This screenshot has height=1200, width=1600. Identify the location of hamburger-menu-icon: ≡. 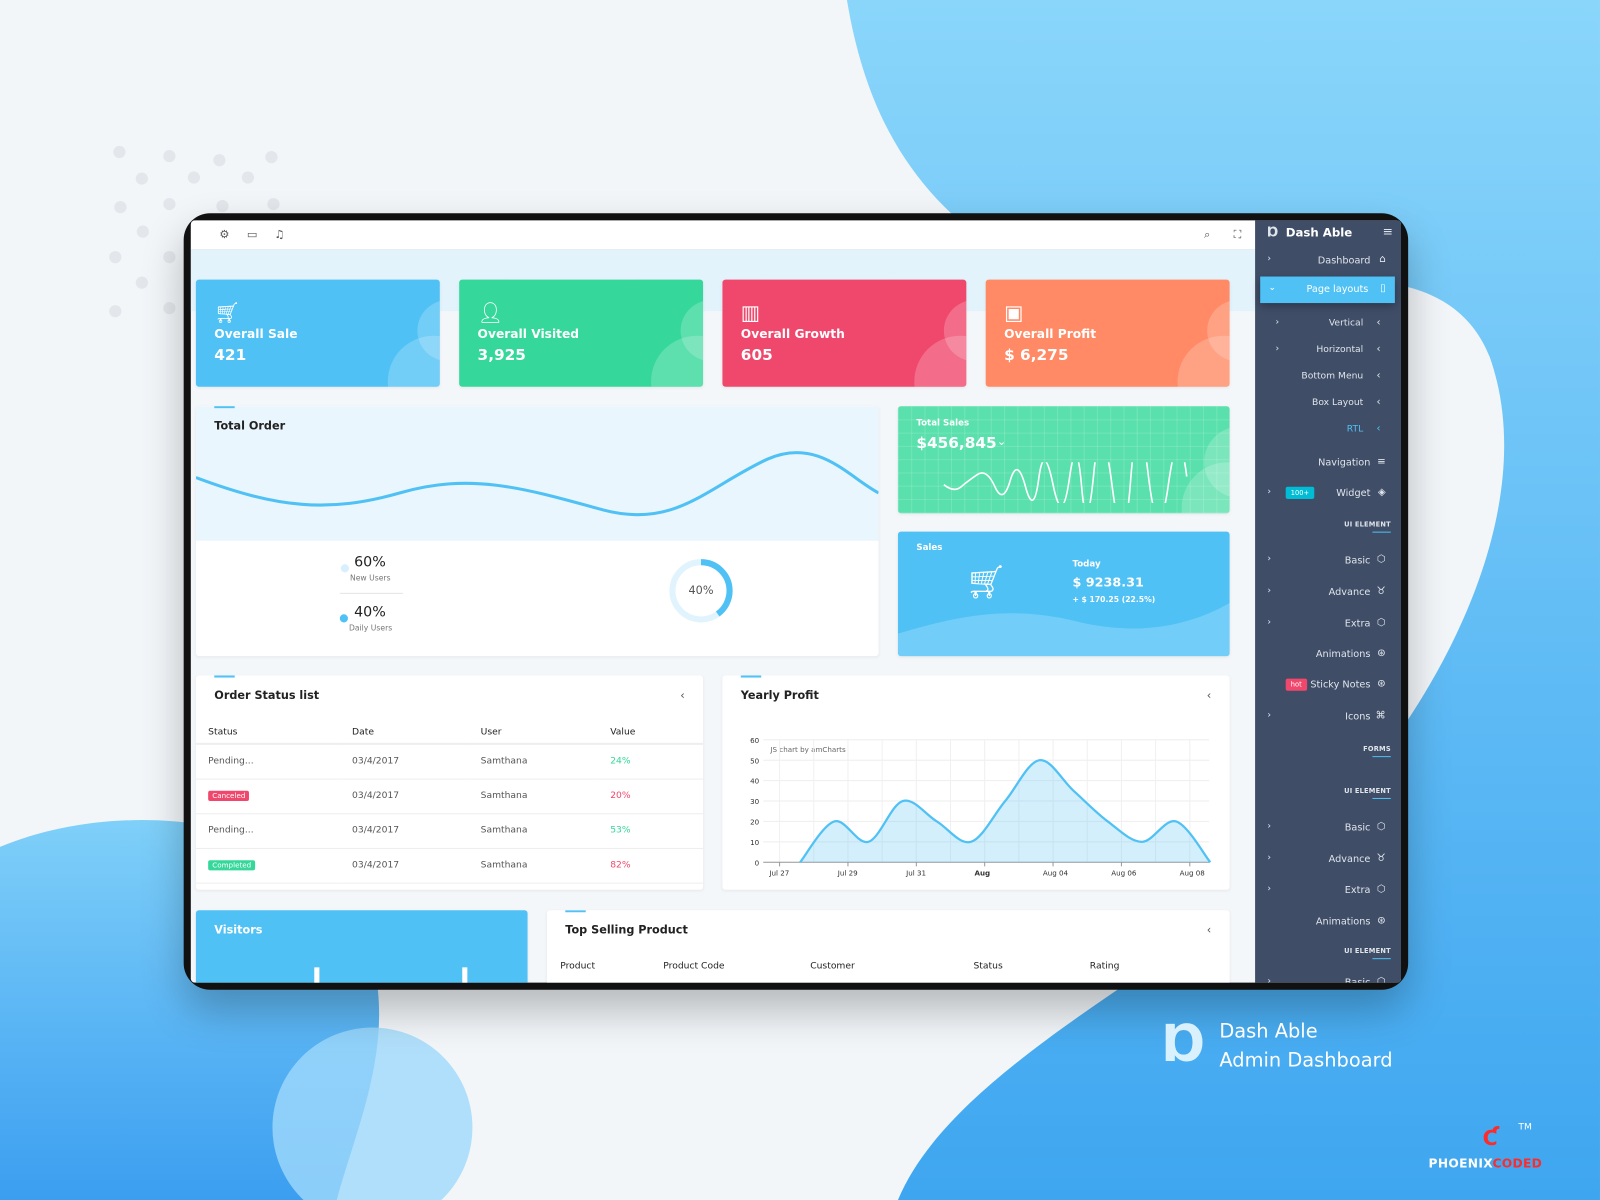
(1387, 231).